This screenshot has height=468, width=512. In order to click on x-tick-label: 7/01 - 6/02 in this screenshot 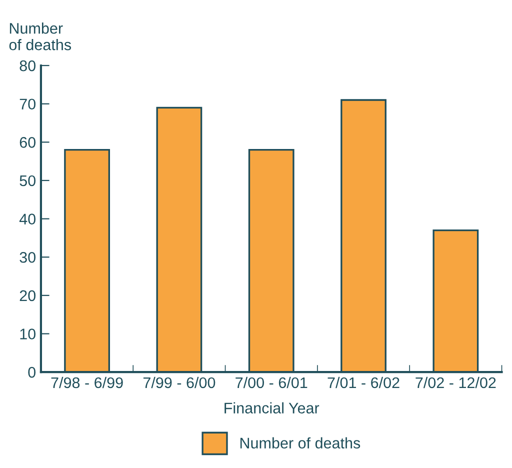, I will do `click(364, 382)`.